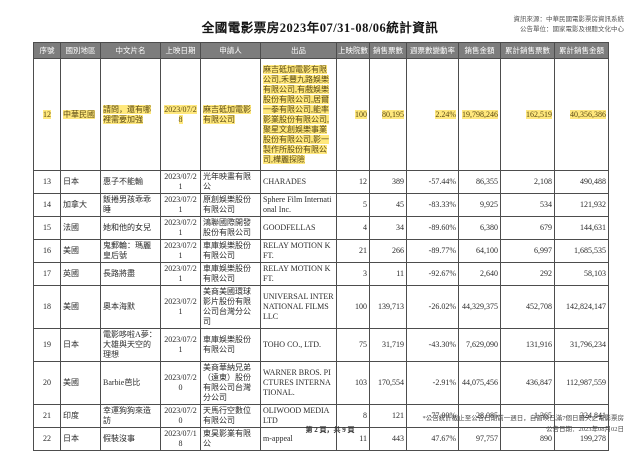  What do you see at coordinates (479, 383) in the screenshot?
I see `cell-sales-amount: 44,075,456` at bounding box center [479, 383].